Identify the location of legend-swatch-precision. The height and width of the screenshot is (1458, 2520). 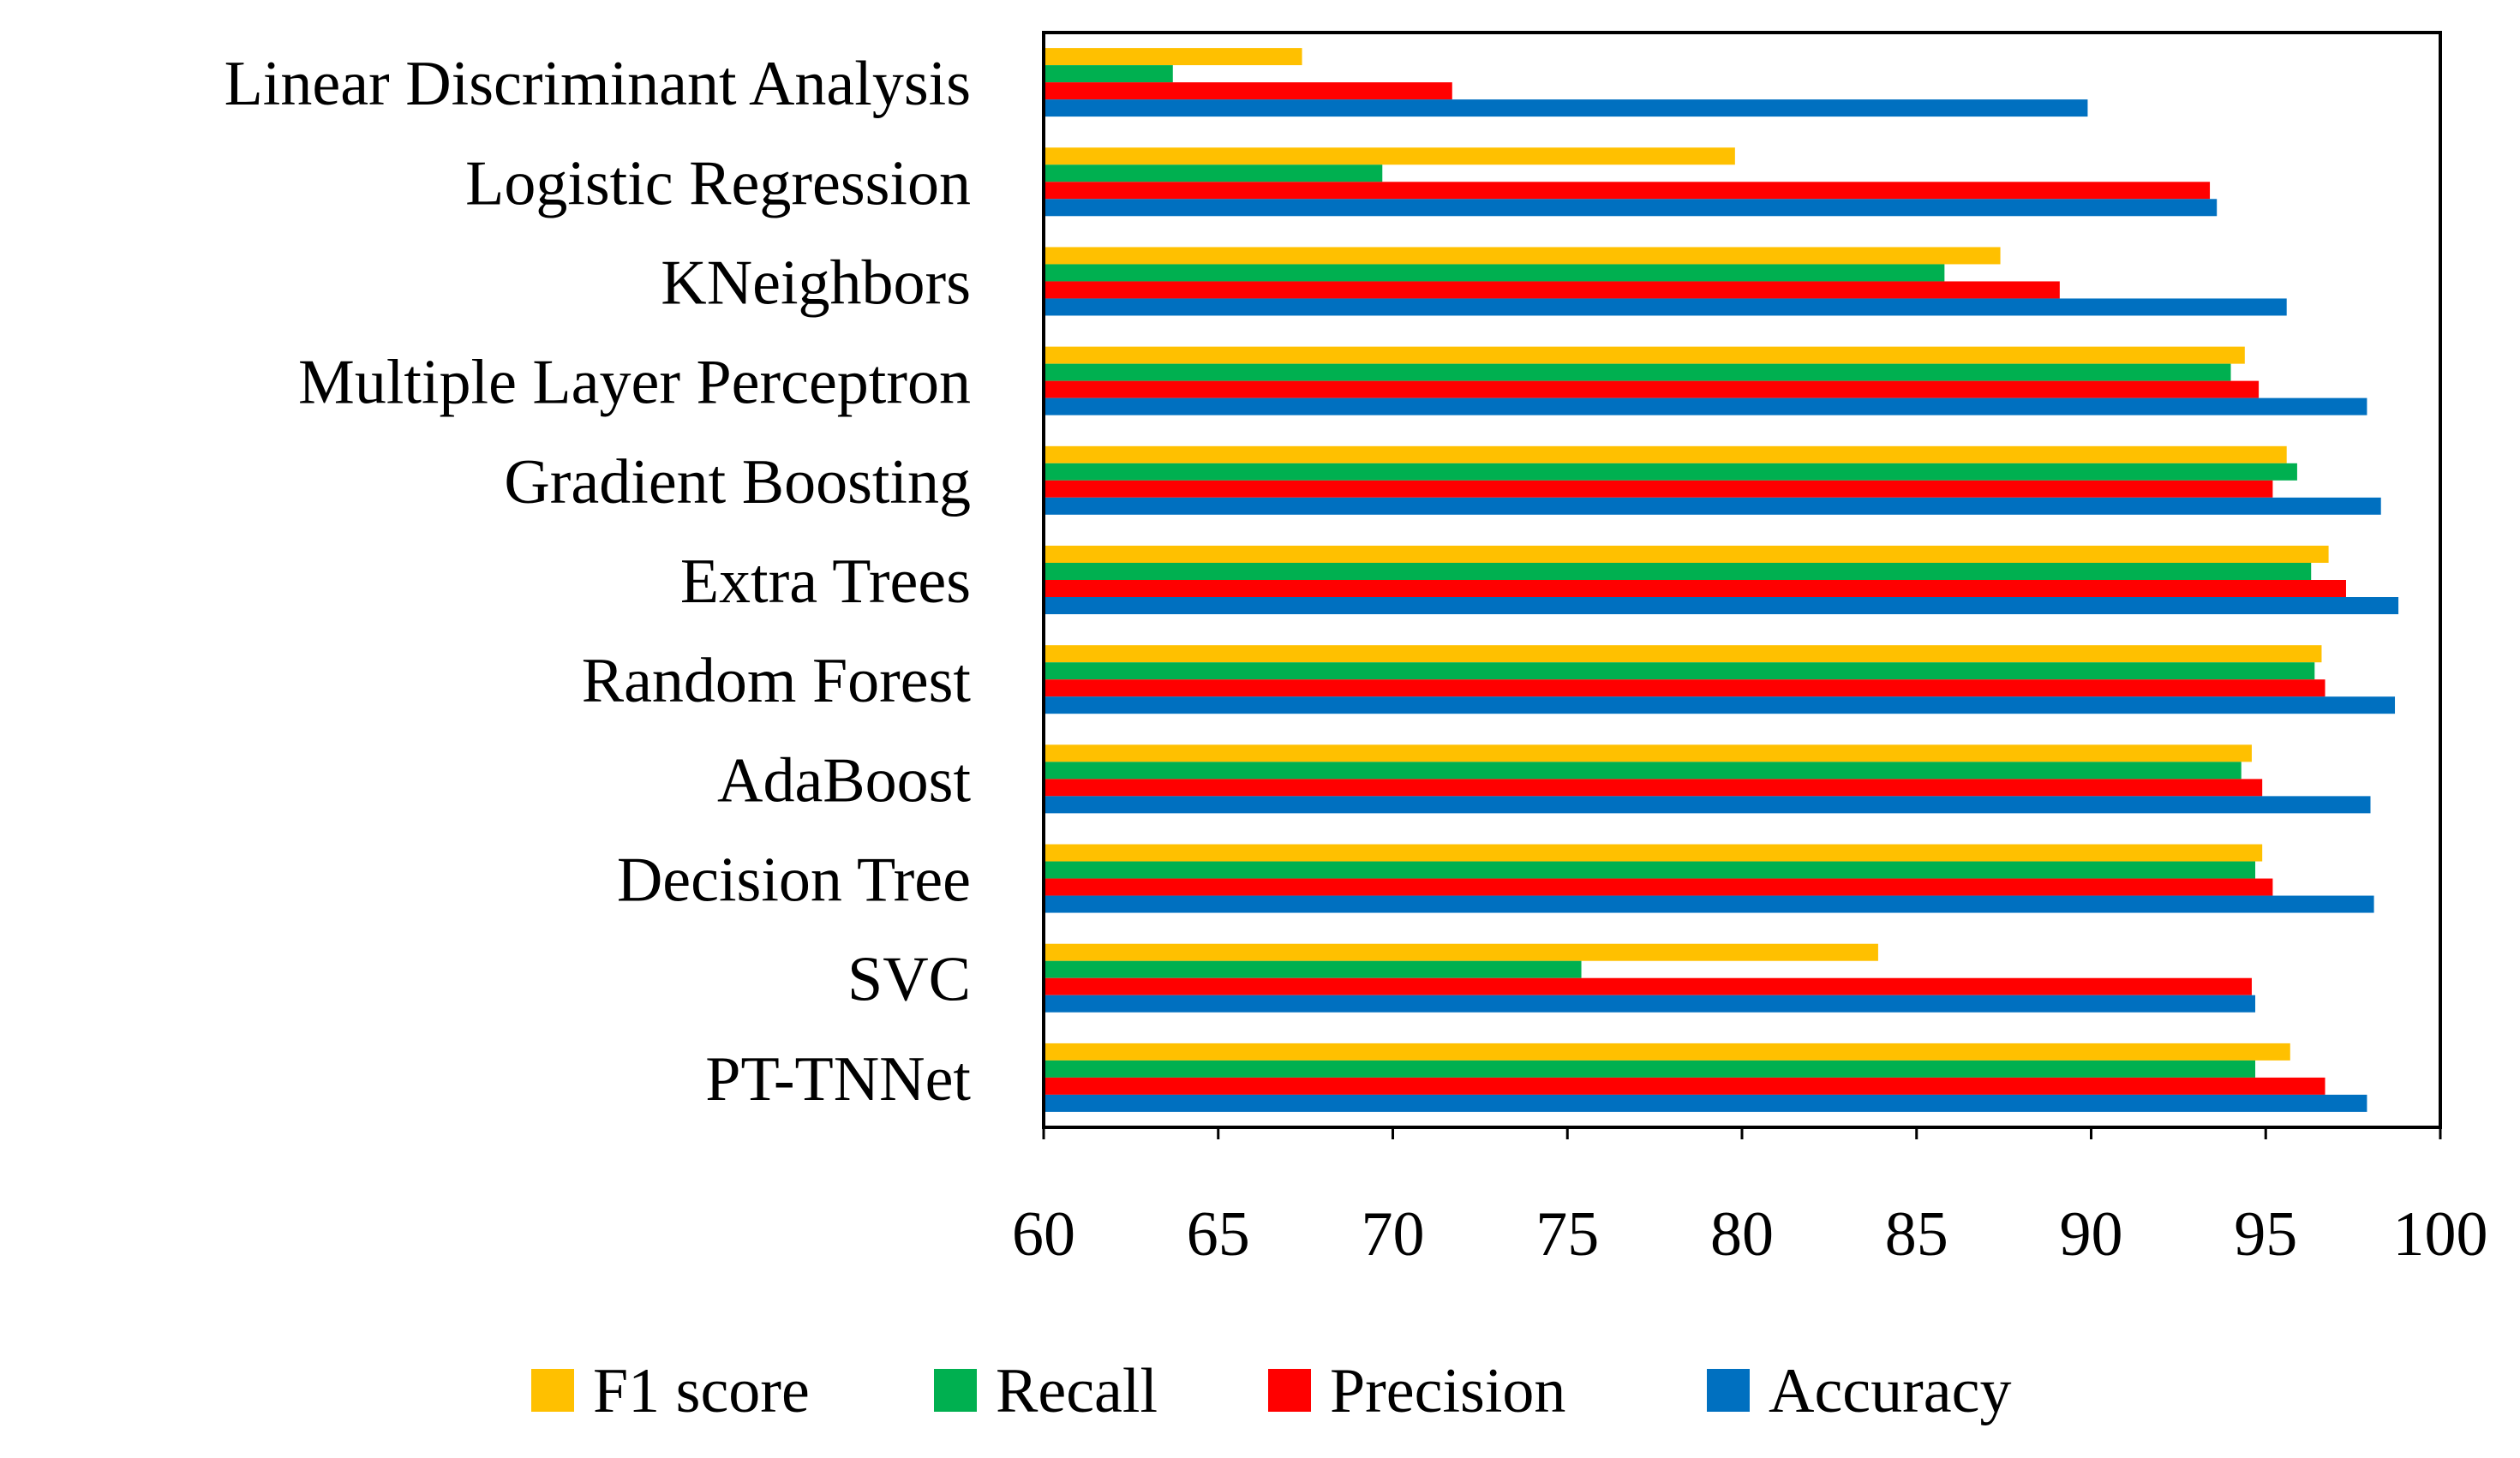
(1290, 1390).